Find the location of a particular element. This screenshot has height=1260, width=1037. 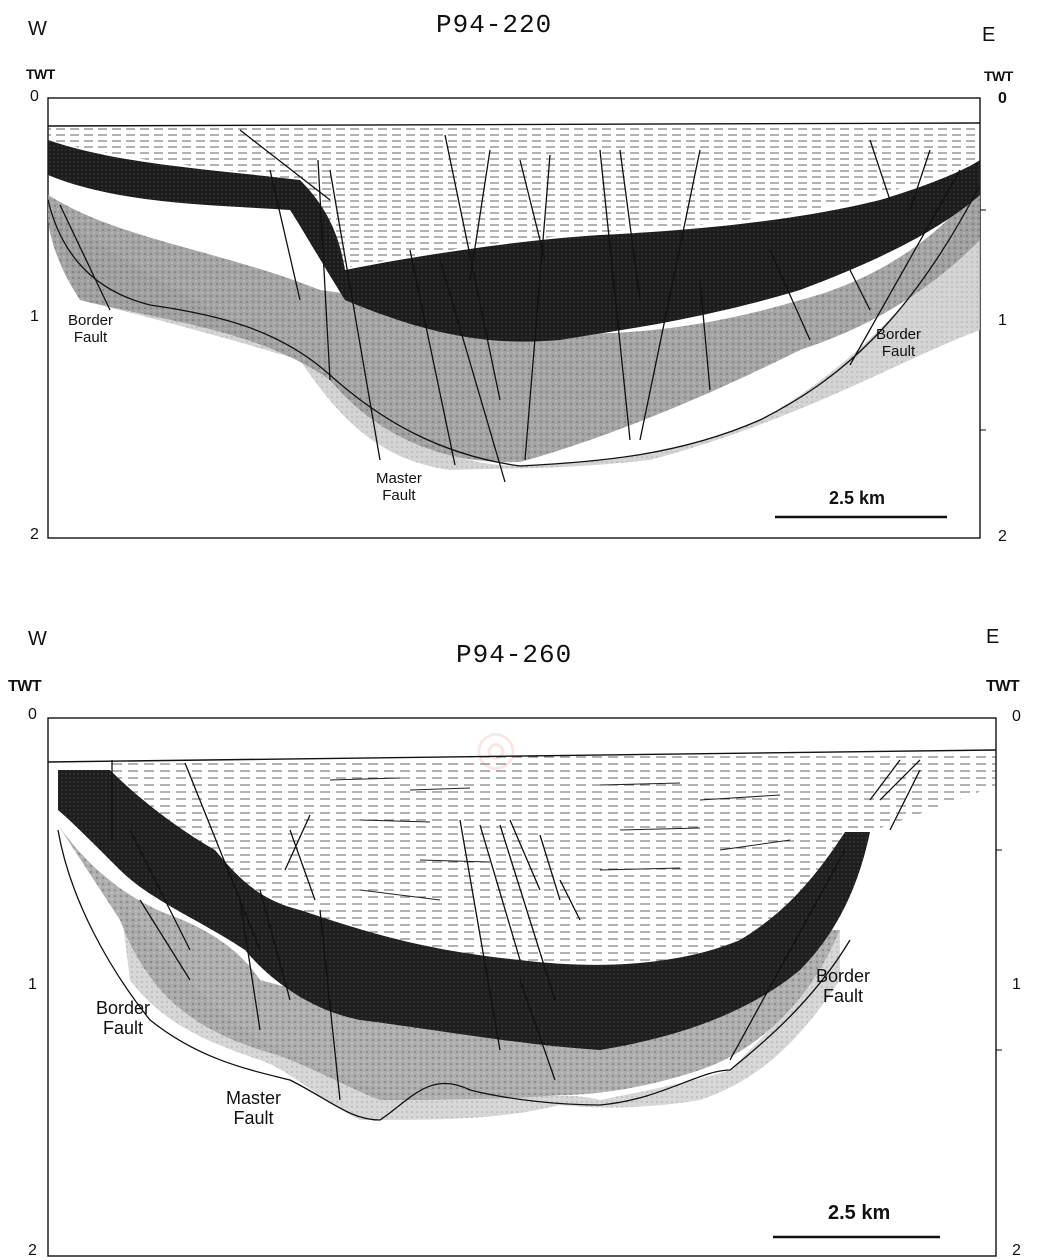

section-title: P94-220 is located at coordinates (494, 25).